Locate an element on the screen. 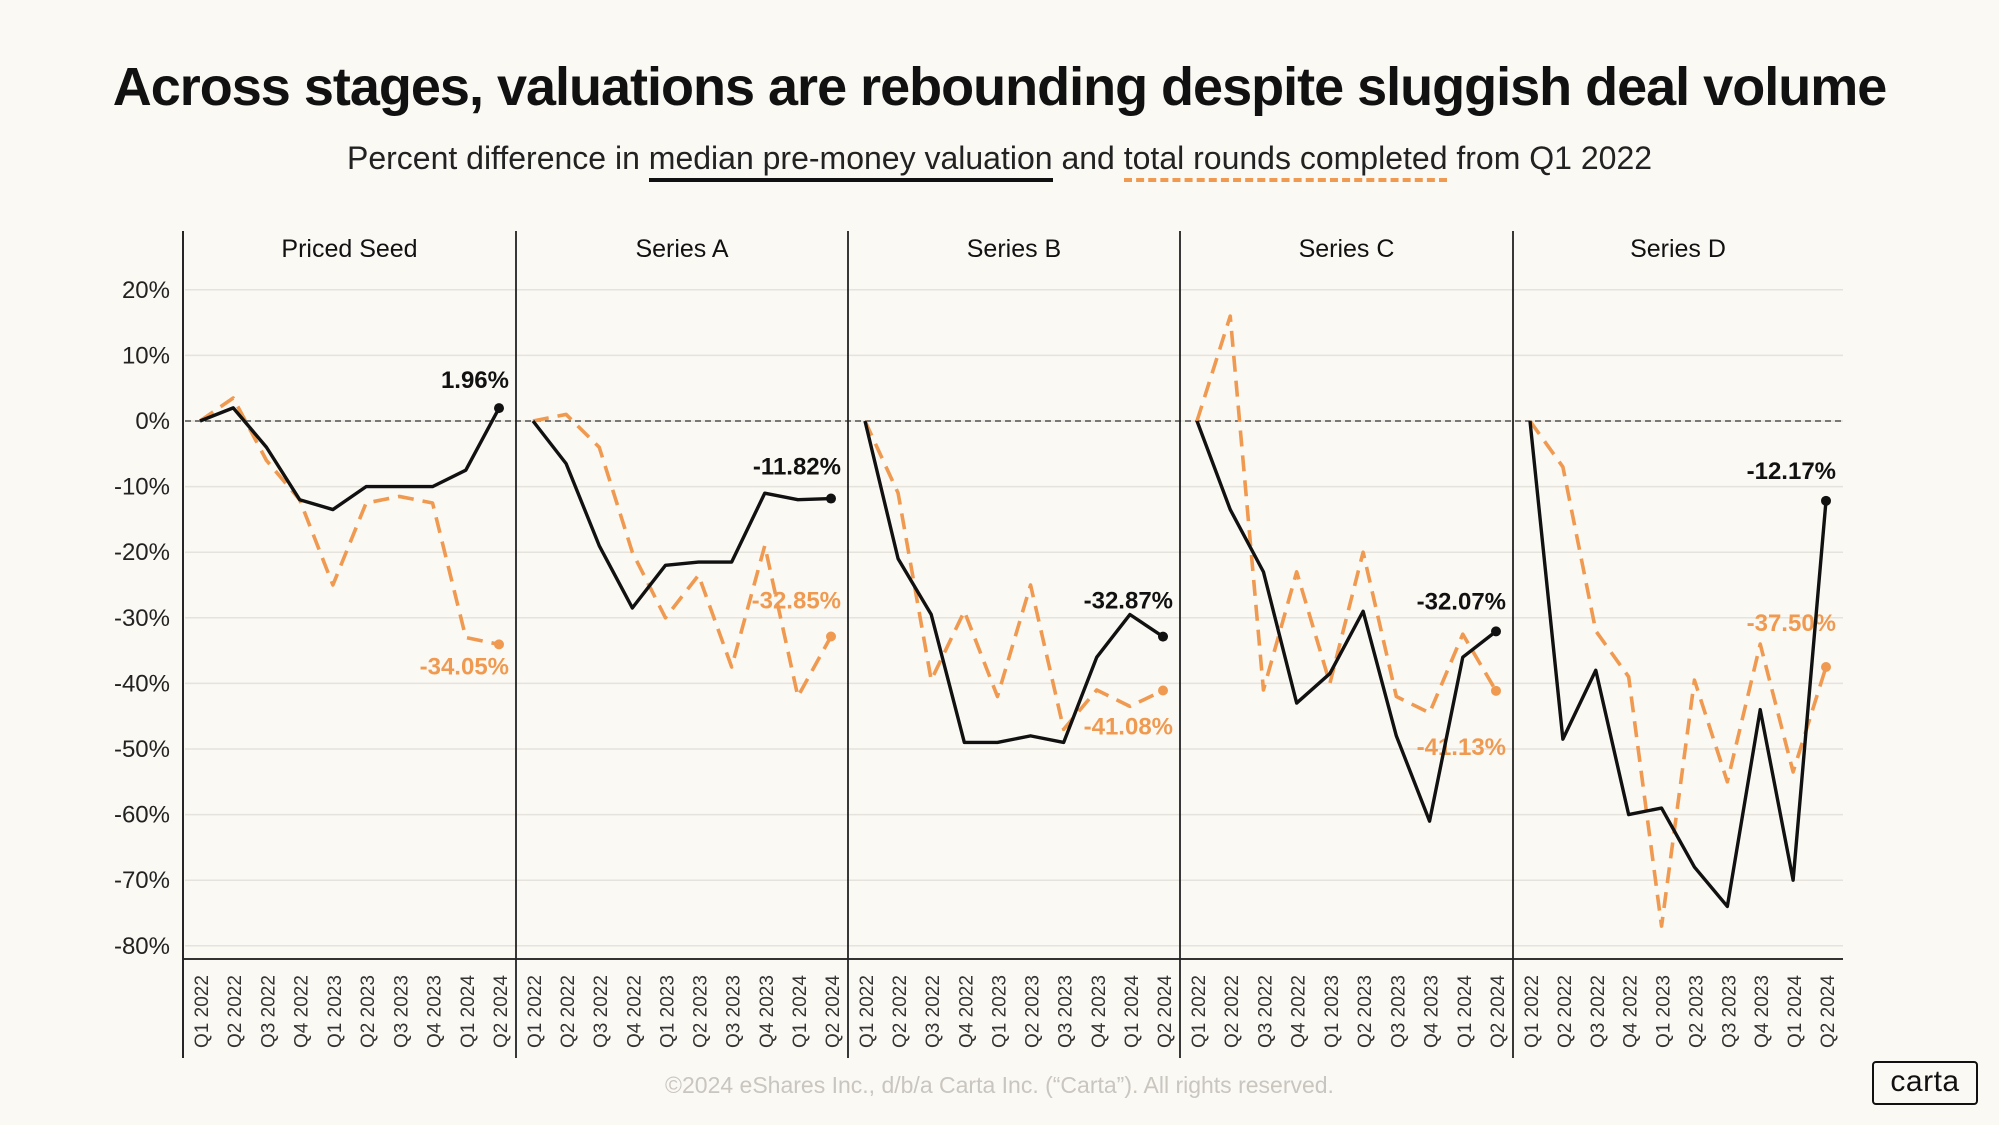 This screenshot has width=1999, height=1125. y-tick-label: -30% is located at coordinates (142, 618).